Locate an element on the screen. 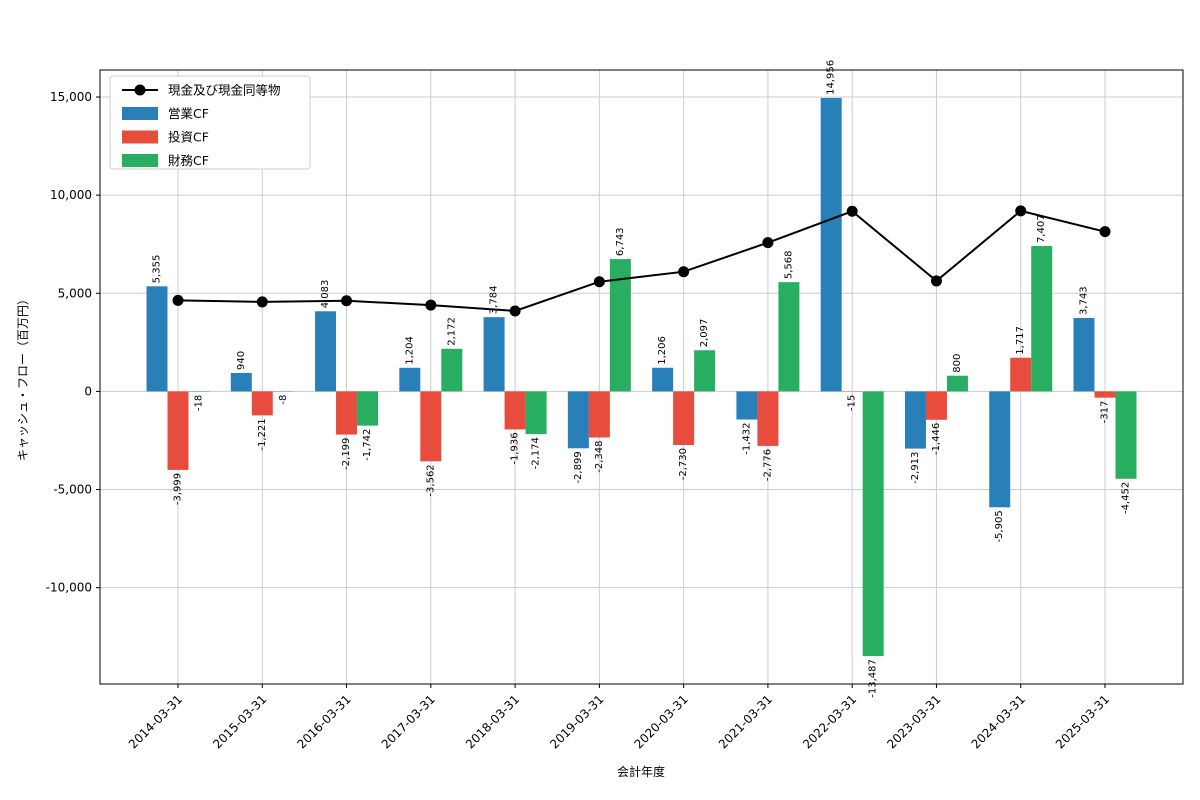  legend-label-cash-equivalents: 現金及び現金同等物 is located at coordinates (224, 90).